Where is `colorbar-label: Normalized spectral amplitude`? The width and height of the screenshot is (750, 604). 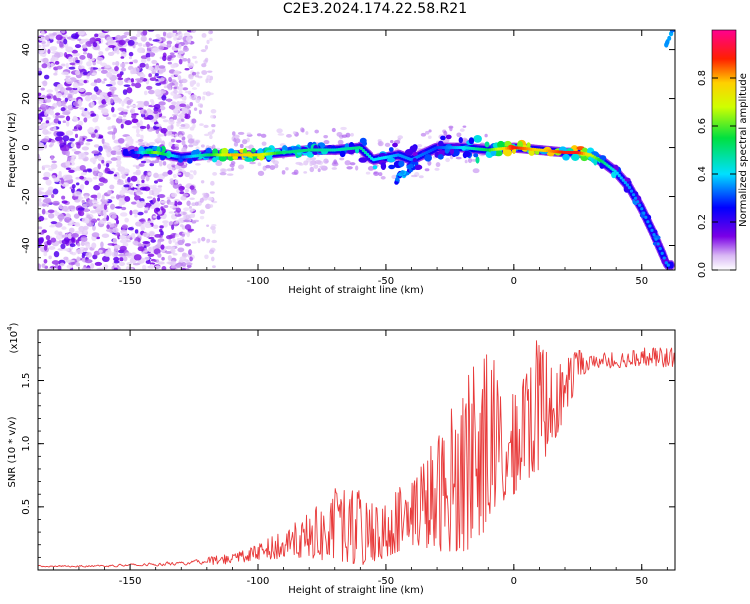
colorbar-label: Normalized spectral amplitude is located at coordinates (743, 150).